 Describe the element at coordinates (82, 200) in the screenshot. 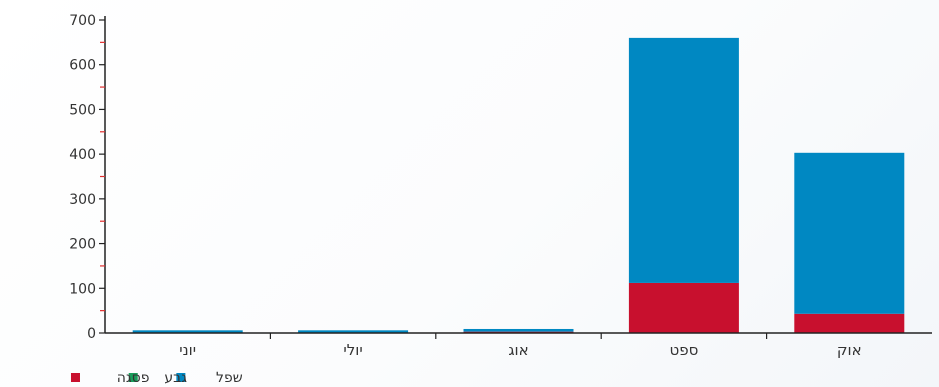

I see `y-tick-label: 300` at that location.